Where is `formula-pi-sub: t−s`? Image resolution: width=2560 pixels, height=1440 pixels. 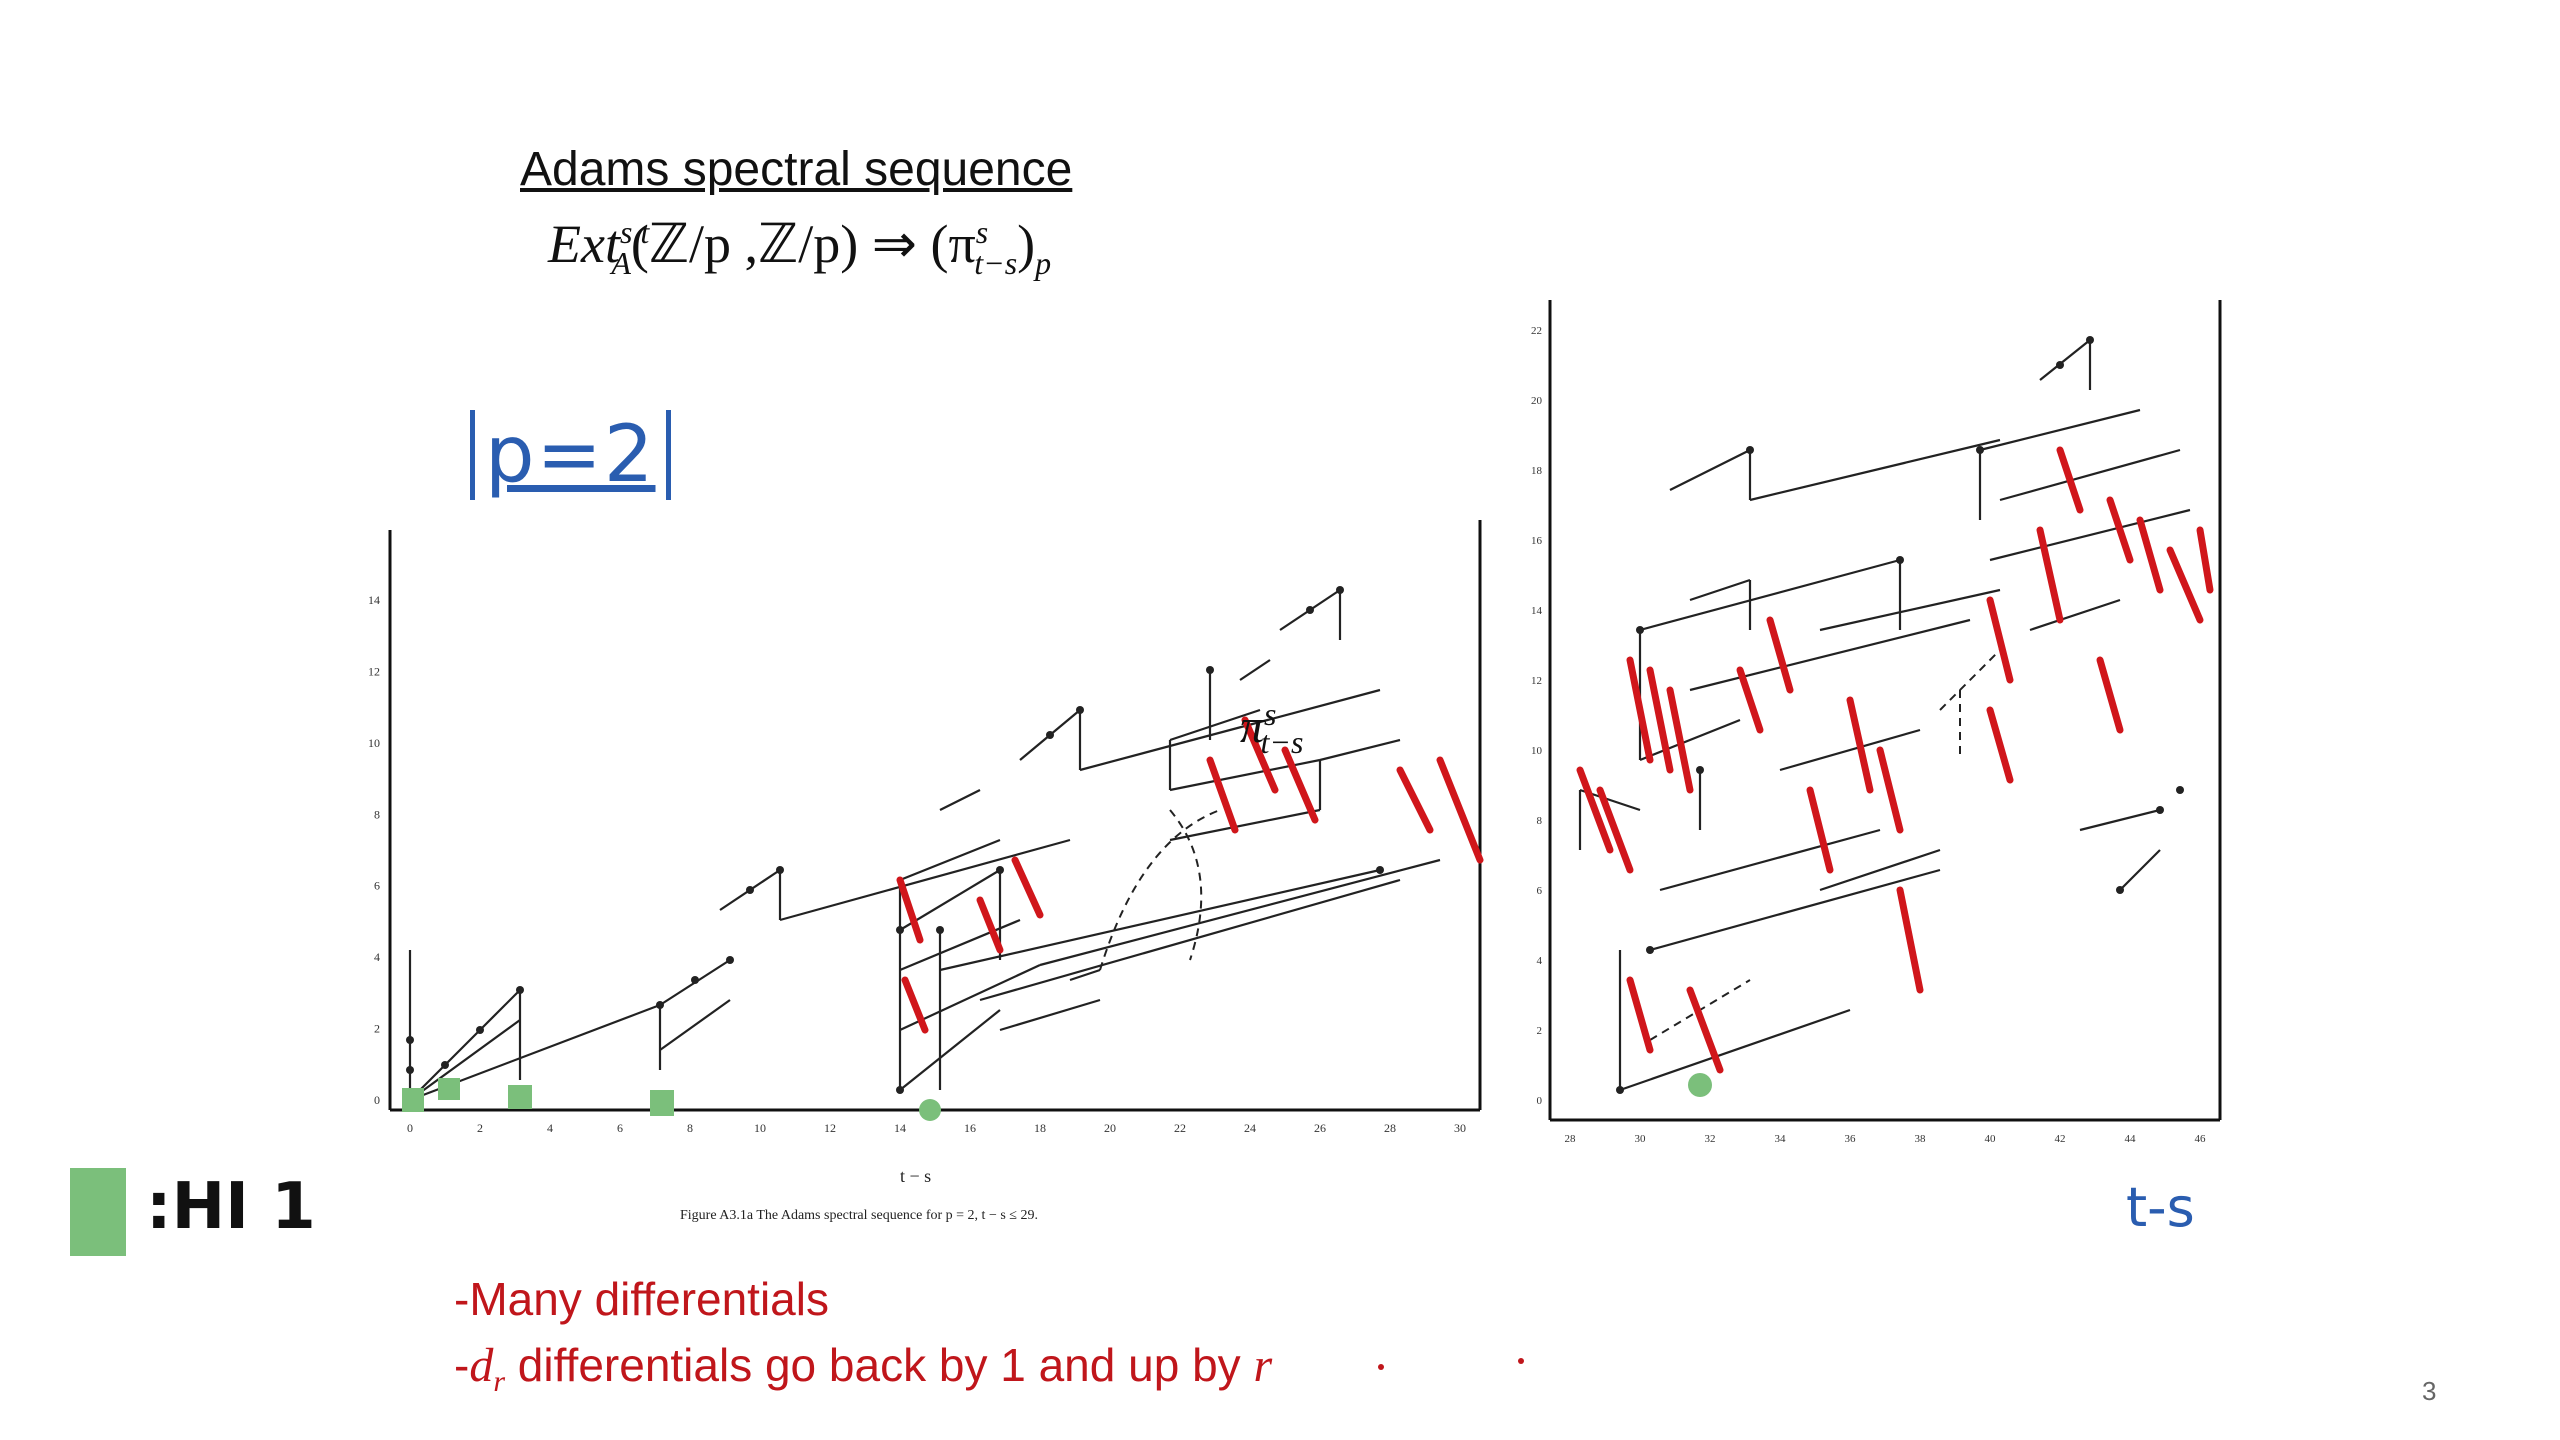
formula-pi-sub: t−s is located at coordinates (996, 262).